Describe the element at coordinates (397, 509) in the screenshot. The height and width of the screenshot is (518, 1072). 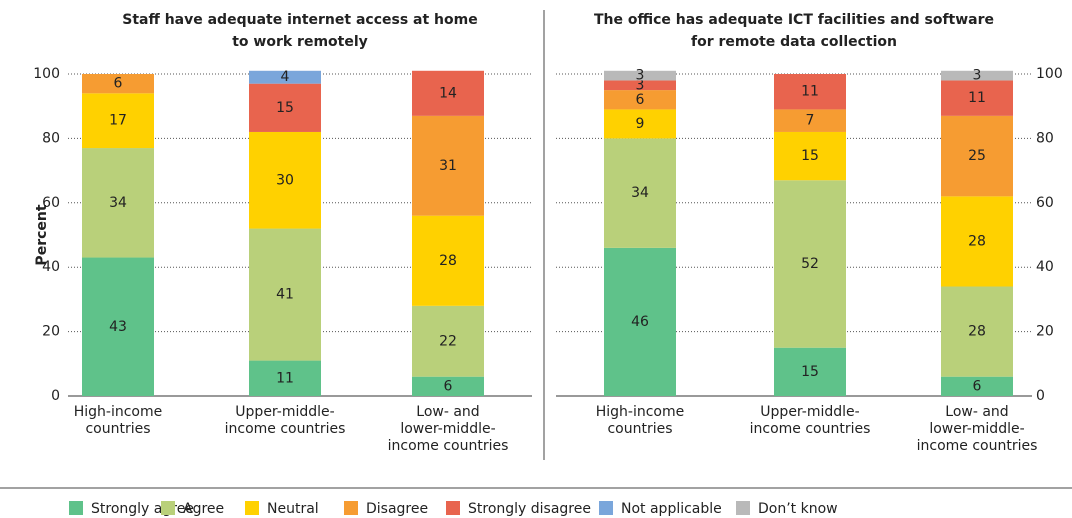
I see `legend-label: Disagree` at that location.